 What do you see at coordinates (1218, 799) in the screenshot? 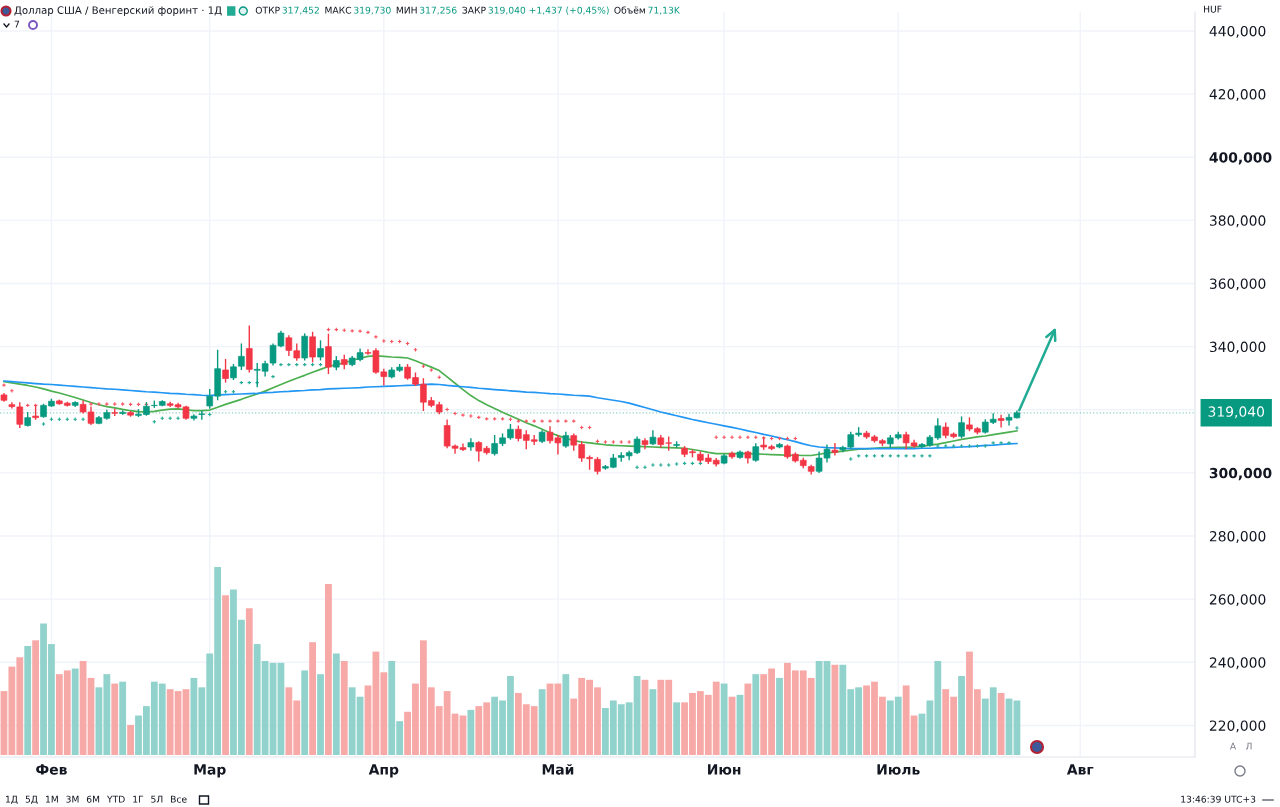
I see `text: 13:46:39 UTC+3` at bounding box center [1218, 799].